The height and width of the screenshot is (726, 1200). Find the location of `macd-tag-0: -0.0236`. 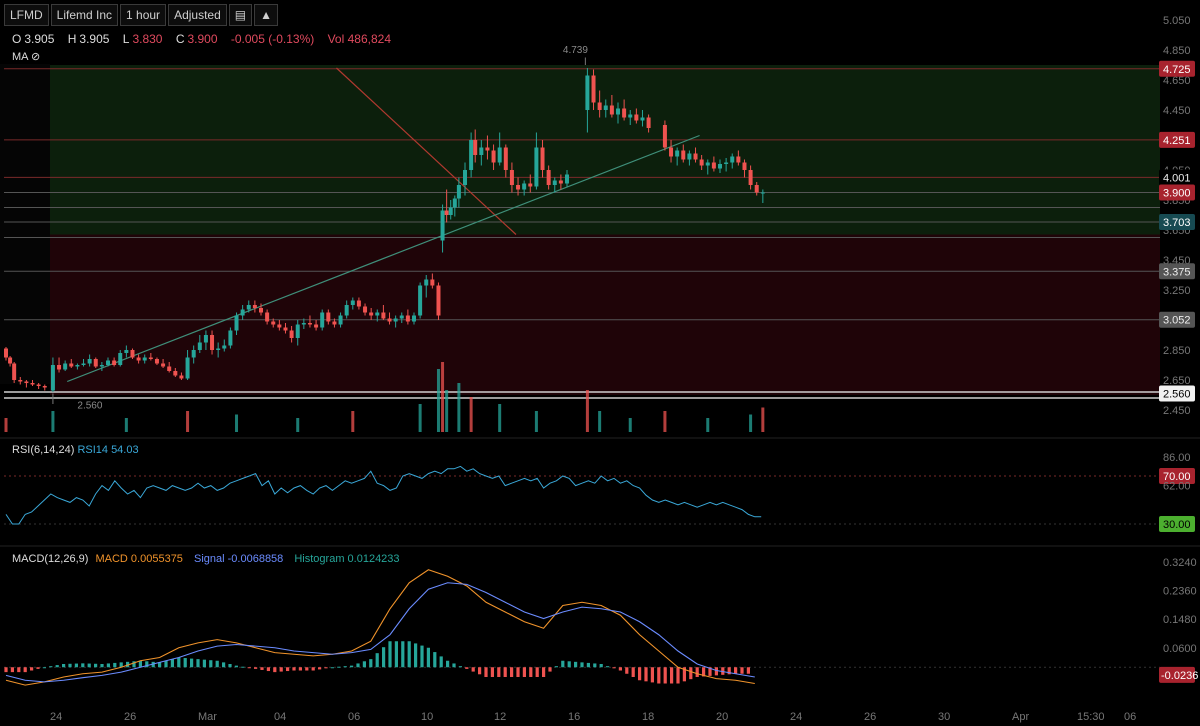

macd-tag-0: -0.0236 is located at coordinates (1179, 676).